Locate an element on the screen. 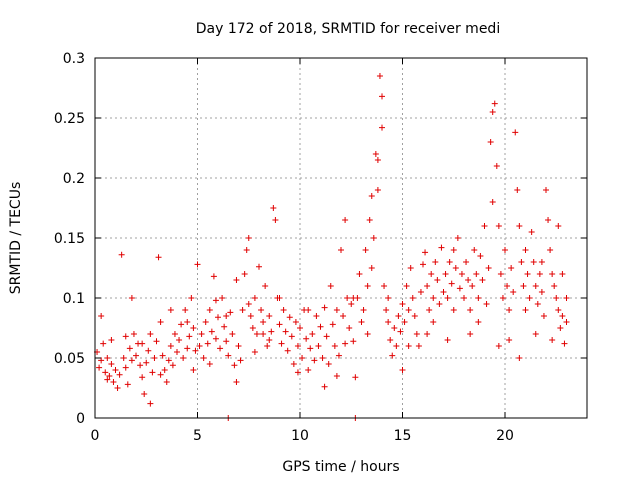  y-tick-label: 0.1 is located at coordinates (74, 299).